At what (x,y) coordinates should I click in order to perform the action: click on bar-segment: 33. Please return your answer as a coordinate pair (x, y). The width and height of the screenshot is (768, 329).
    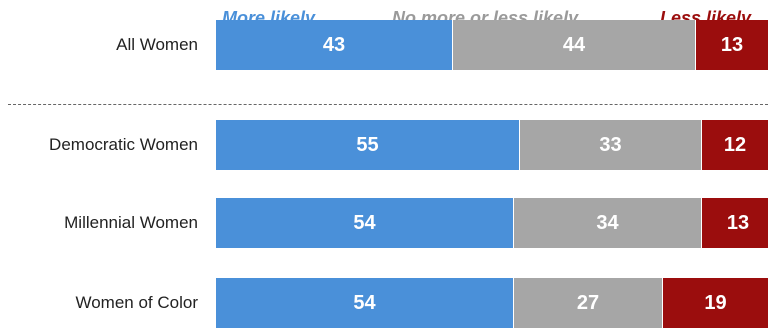
    Looking at the image, I should click on (611, 145).